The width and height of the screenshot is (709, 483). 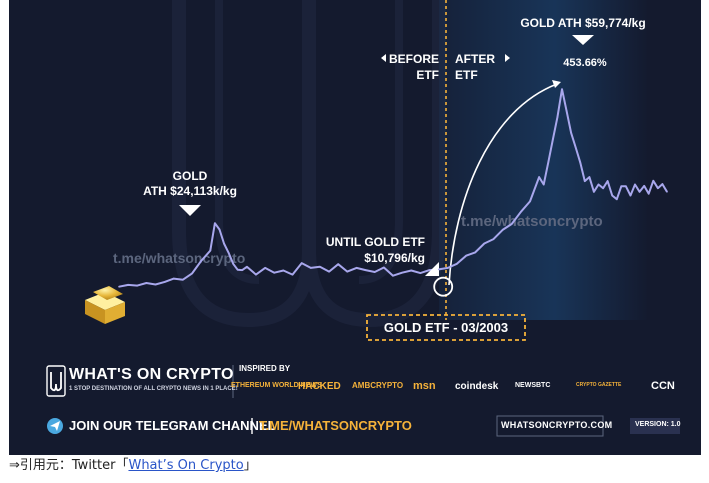 I want to click on version-text: VERSION: 1.0, so click(x=658, y=424).